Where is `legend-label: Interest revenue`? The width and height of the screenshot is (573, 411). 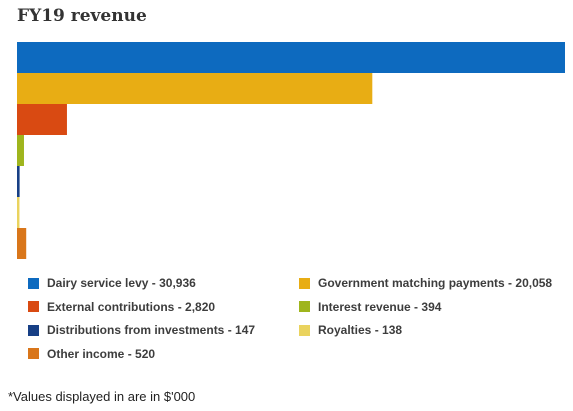
legend-label: Interest revenue is located at coordinates (364, 306).